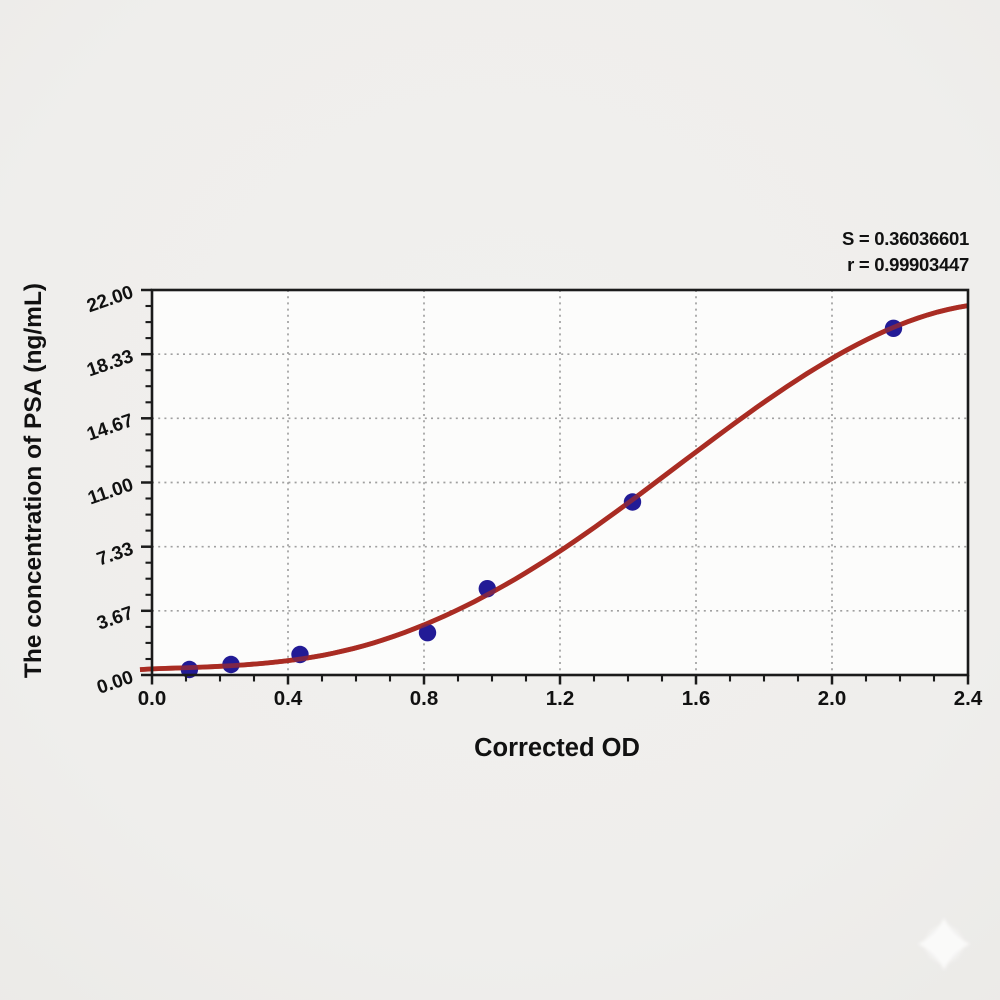 This screenshot has height=1000, width=1000. I want to click on svg-text: S = 0.36036601, so click(905, 238).